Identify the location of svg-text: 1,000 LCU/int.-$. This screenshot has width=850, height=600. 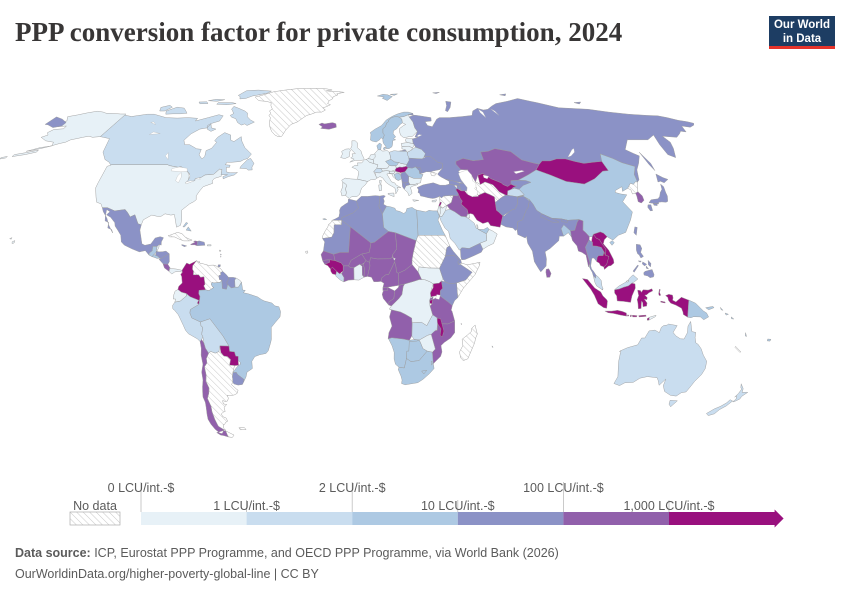
(668, 506).